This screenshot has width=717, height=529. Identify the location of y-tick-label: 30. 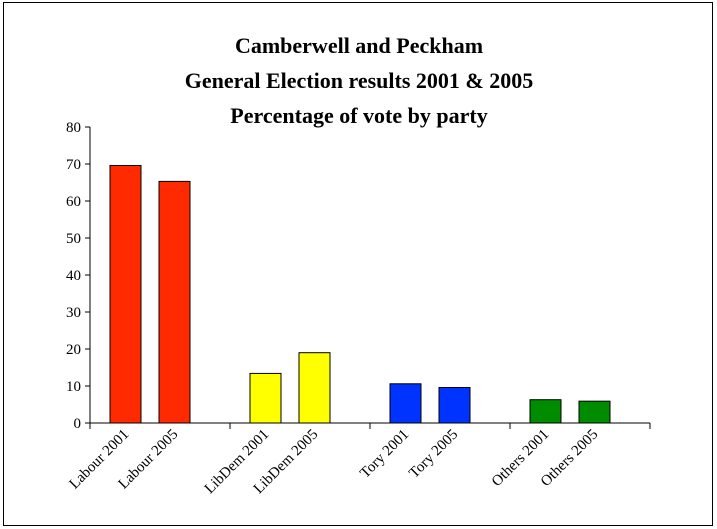
(73, 313).